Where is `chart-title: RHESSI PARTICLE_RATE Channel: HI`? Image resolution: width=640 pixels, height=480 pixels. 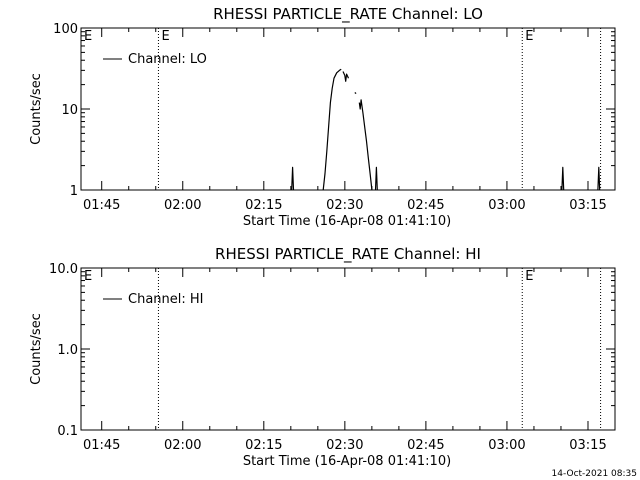 chart-title: RHESSI PARTICLE_RATE Channel: HI is located at coordinates (348, 254).